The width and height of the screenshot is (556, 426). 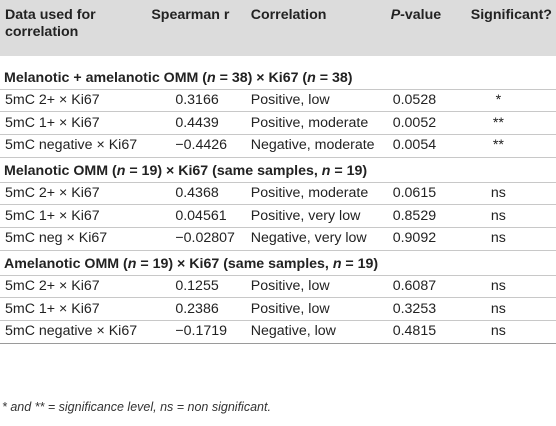 I want to click on header-data-used: Data used for correlation, so click(x=50, y=23).